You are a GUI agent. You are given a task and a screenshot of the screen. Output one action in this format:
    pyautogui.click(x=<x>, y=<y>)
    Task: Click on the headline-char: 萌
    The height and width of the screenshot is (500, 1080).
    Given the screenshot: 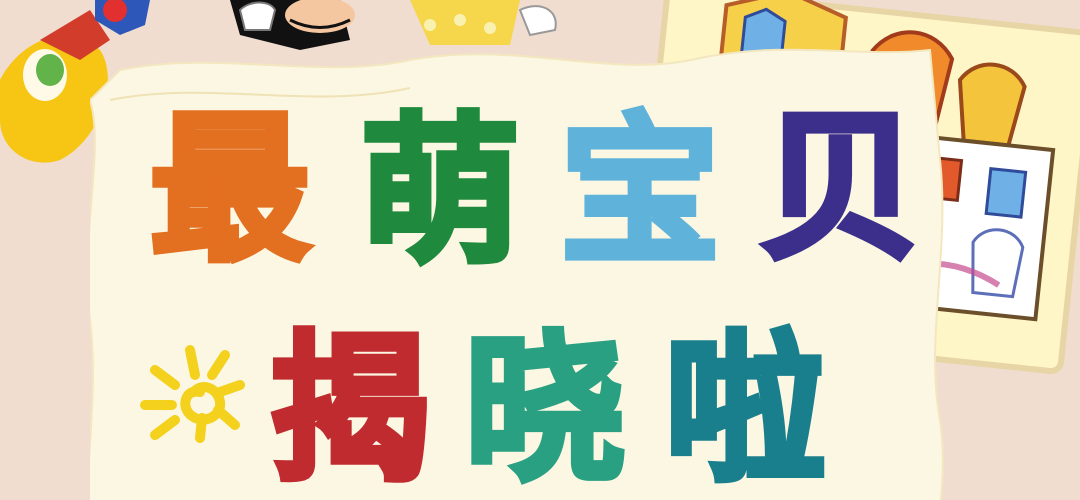 What is the action you would take?
    pyautogui.click(x=440, y=191)
    